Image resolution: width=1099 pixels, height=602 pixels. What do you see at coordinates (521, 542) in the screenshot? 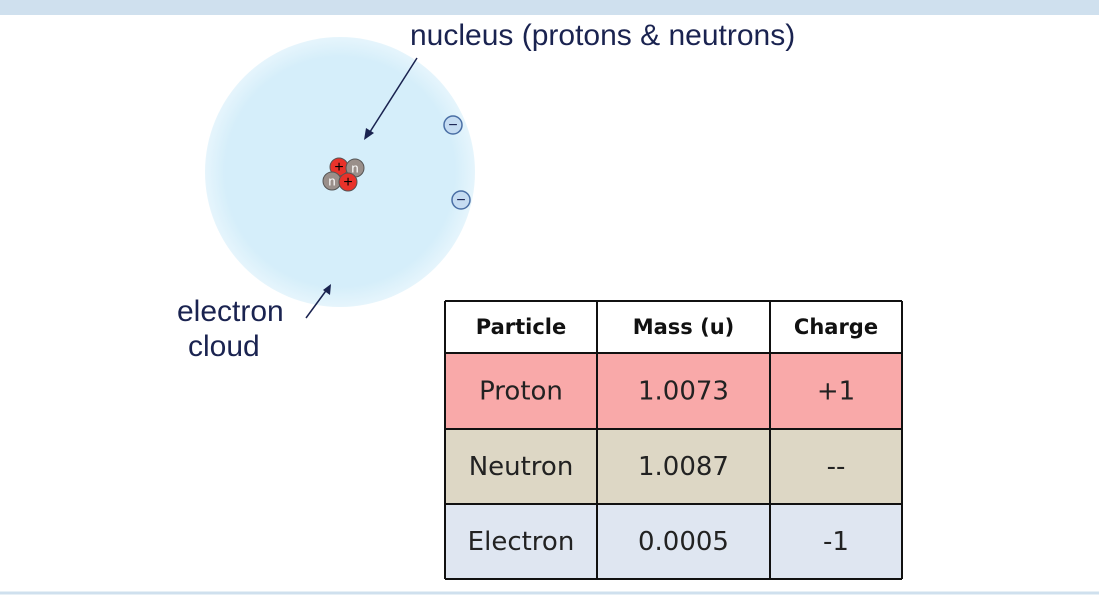
I see `table-cell: Electron` at bounding box center [521, 542].